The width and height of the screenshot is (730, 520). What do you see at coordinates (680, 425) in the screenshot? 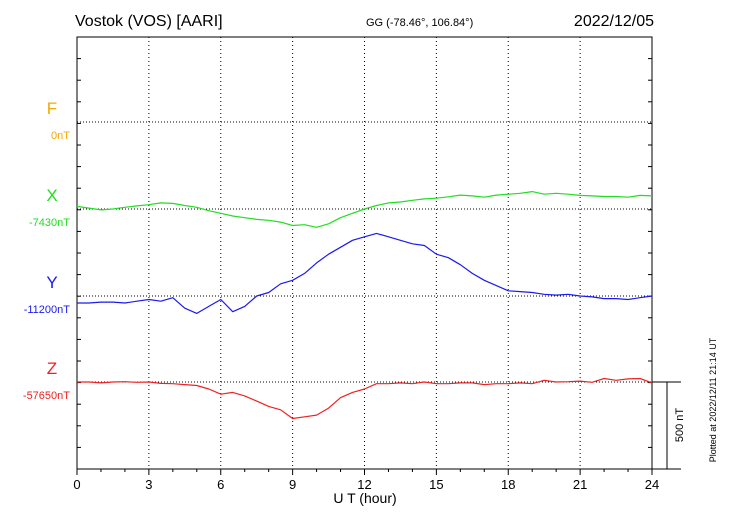
I see `scale-bar-label: 500 nT` at bounding box center [680, 425].